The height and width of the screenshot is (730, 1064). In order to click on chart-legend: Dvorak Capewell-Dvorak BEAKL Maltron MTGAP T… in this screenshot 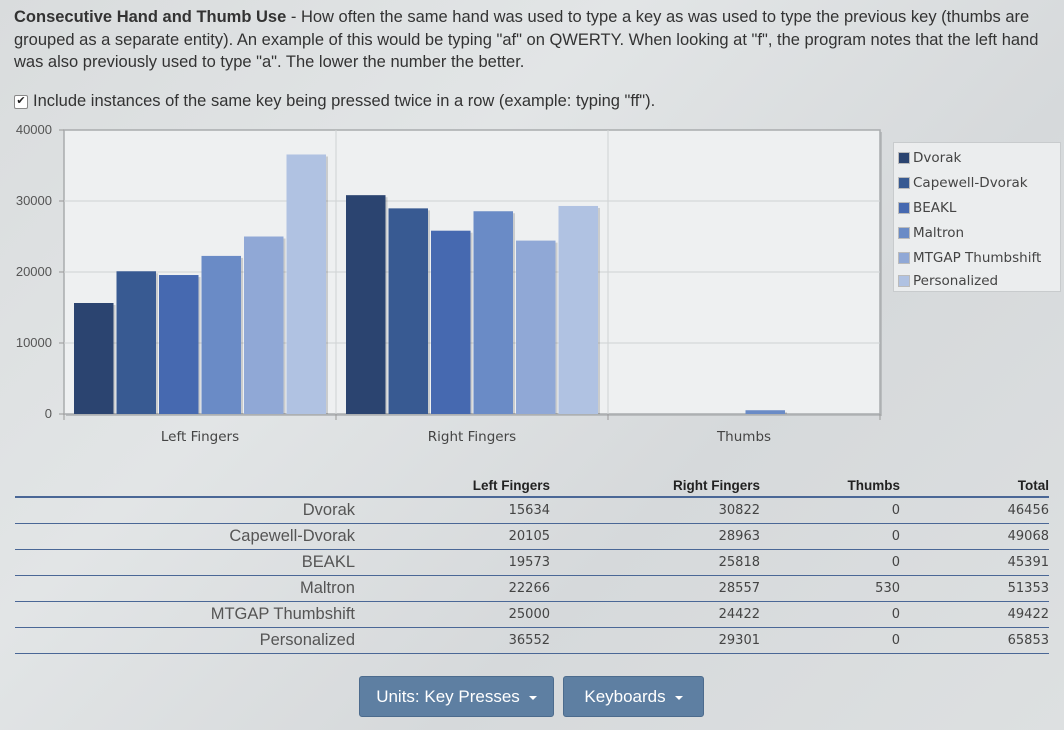, I will do `click(977, 217)`.